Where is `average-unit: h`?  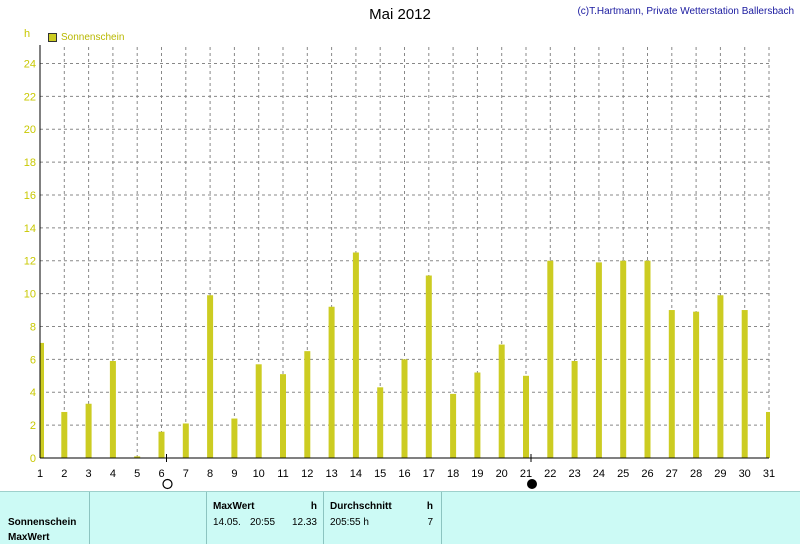
average-unit: h is located at coordinates (429, 506).